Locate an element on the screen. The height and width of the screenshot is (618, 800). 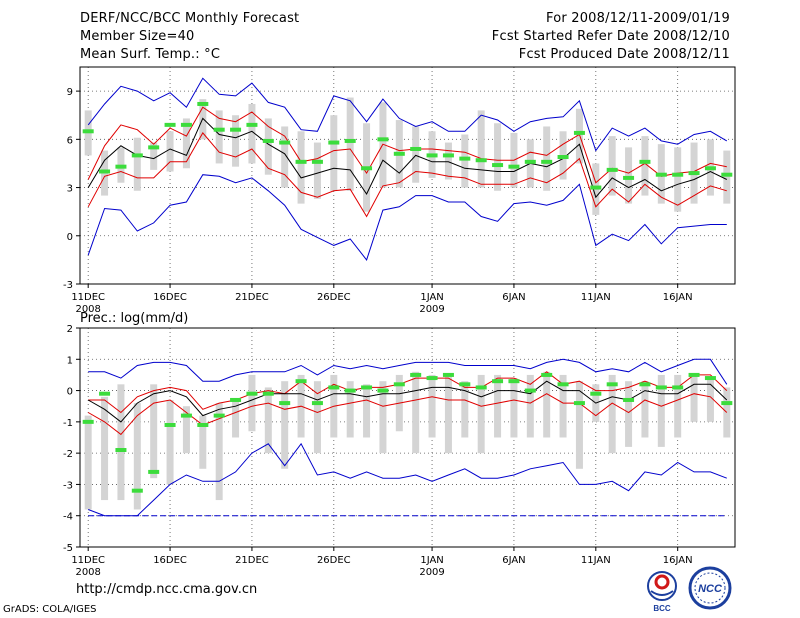
prec-ytick-label: -5 is located at coordinates (68, 548).